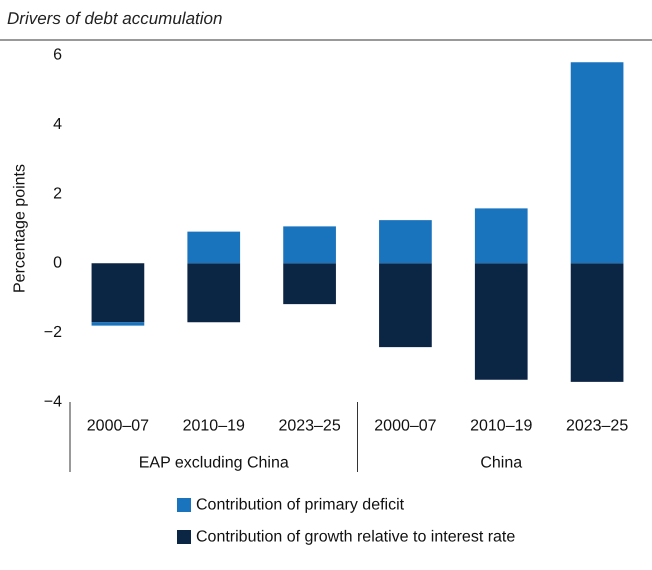  Describe the element at coordinates (53, 402) in the screenshot. I see `y-tick-label: −4` at that location.